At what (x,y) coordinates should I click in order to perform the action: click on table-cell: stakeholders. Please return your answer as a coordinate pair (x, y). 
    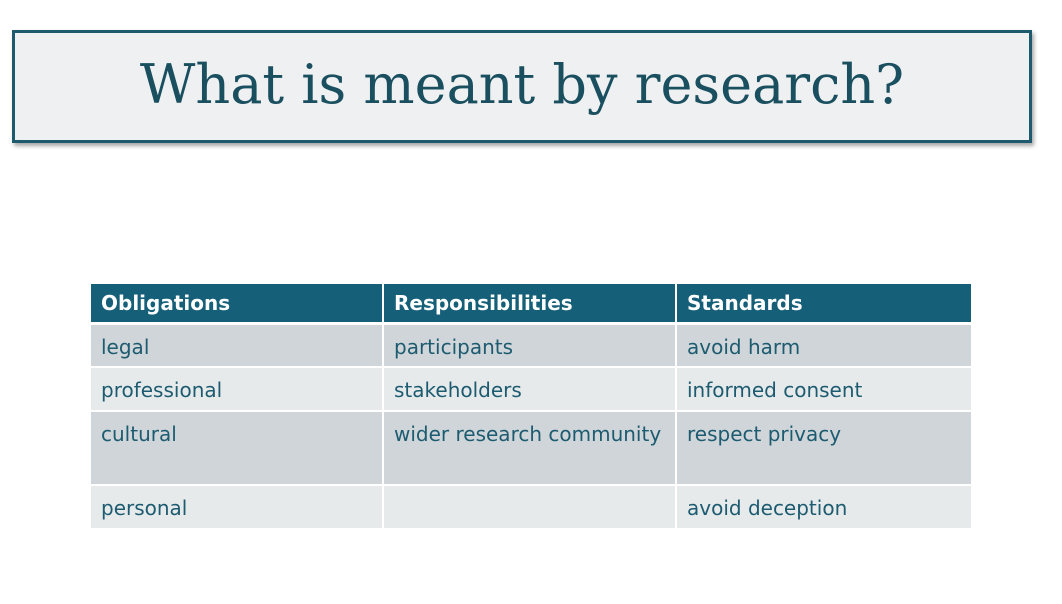
    Looking at the image, I should click on (530, 390).